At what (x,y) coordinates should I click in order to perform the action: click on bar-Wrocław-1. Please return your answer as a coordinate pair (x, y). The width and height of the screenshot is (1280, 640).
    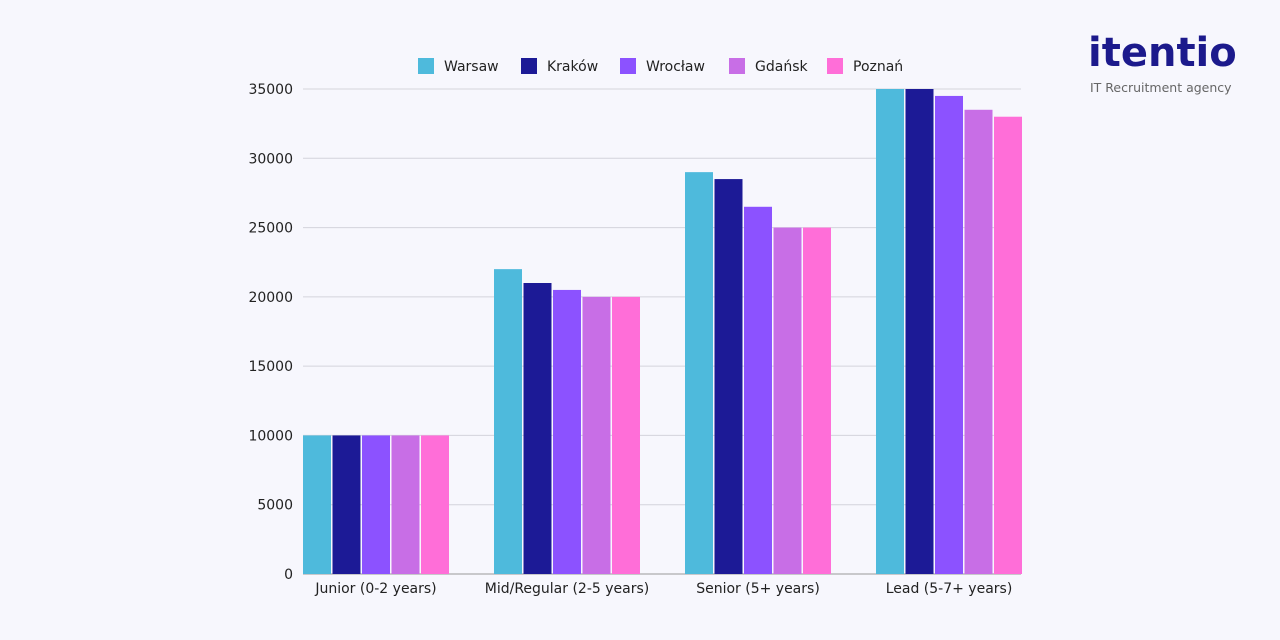
    Looking at the image, I should click on (567, 431).